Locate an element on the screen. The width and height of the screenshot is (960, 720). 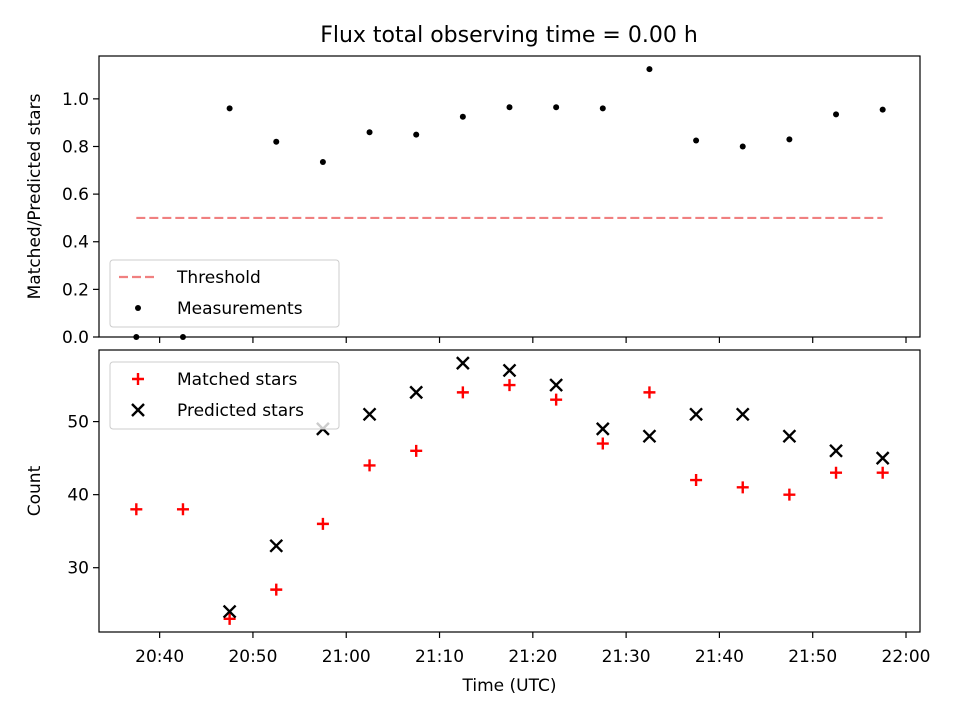
legend-measurements-swatch is located at coordinates (138, 308).